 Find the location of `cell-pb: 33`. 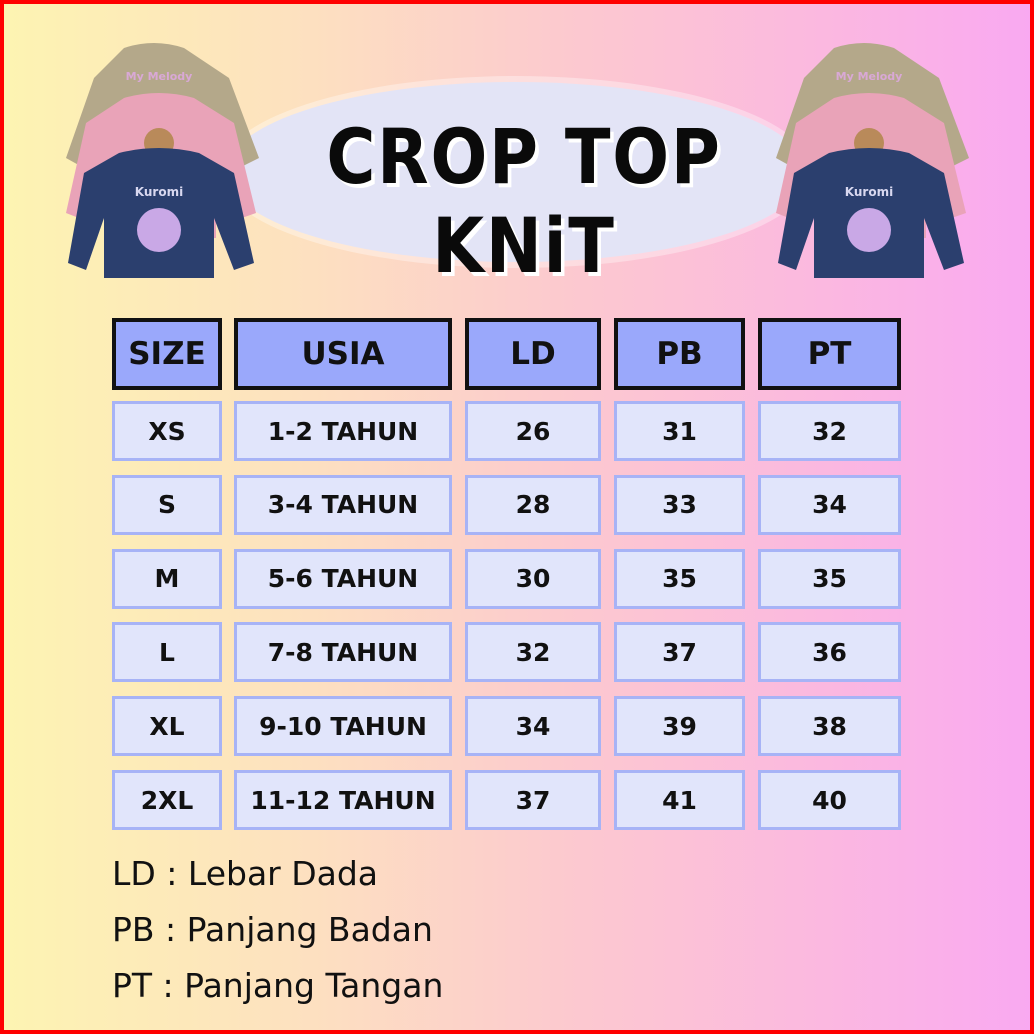

cell-pb: 33 is located at coordinates (679, 504).